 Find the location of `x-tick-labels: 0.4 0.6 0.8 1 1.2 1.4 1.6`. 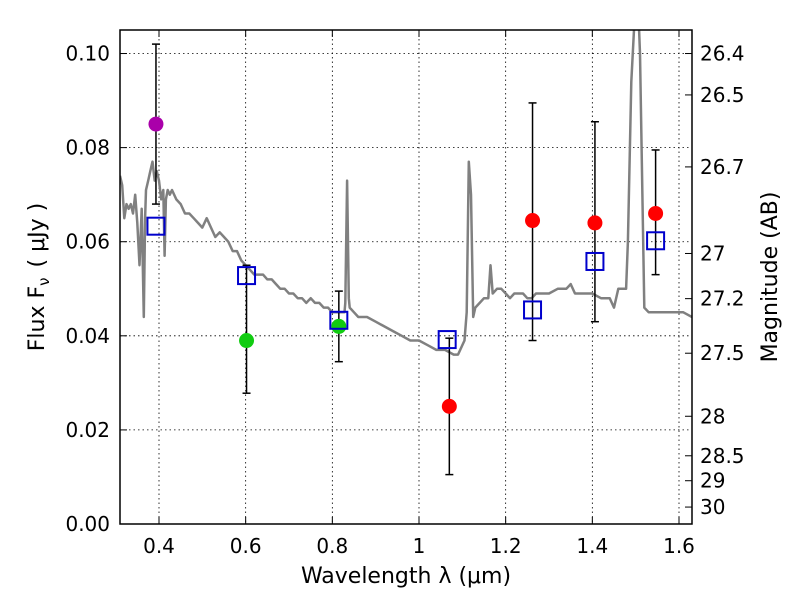

x-tick-labels: 0.4 0.6 0.8 1 1.2 1.4 1.6 is located at coordinates (419, 546).